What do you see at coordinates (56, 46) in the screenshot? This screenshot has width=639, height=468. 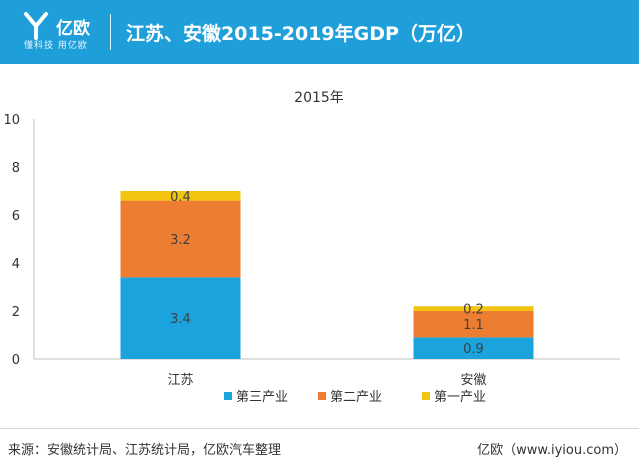 I see `logo-slogan: 懂科技 用亿欧` at bounding box center [56, 46].